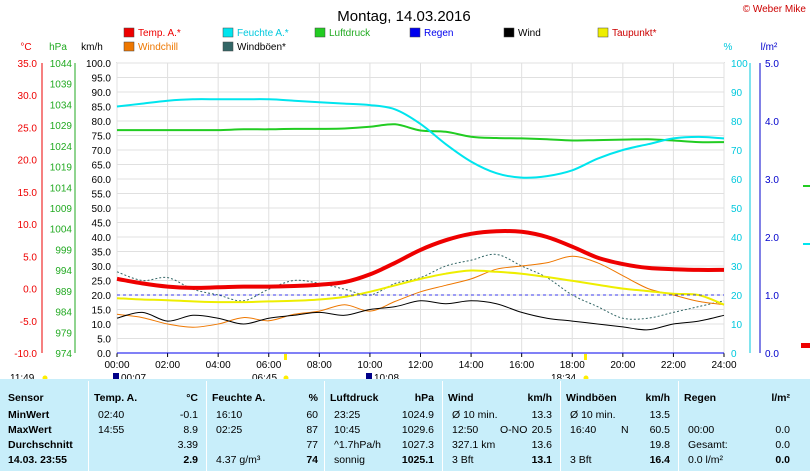 The image size is (810, 471). I want to click on pressure-tick-label: 1044, so click(61, 64).